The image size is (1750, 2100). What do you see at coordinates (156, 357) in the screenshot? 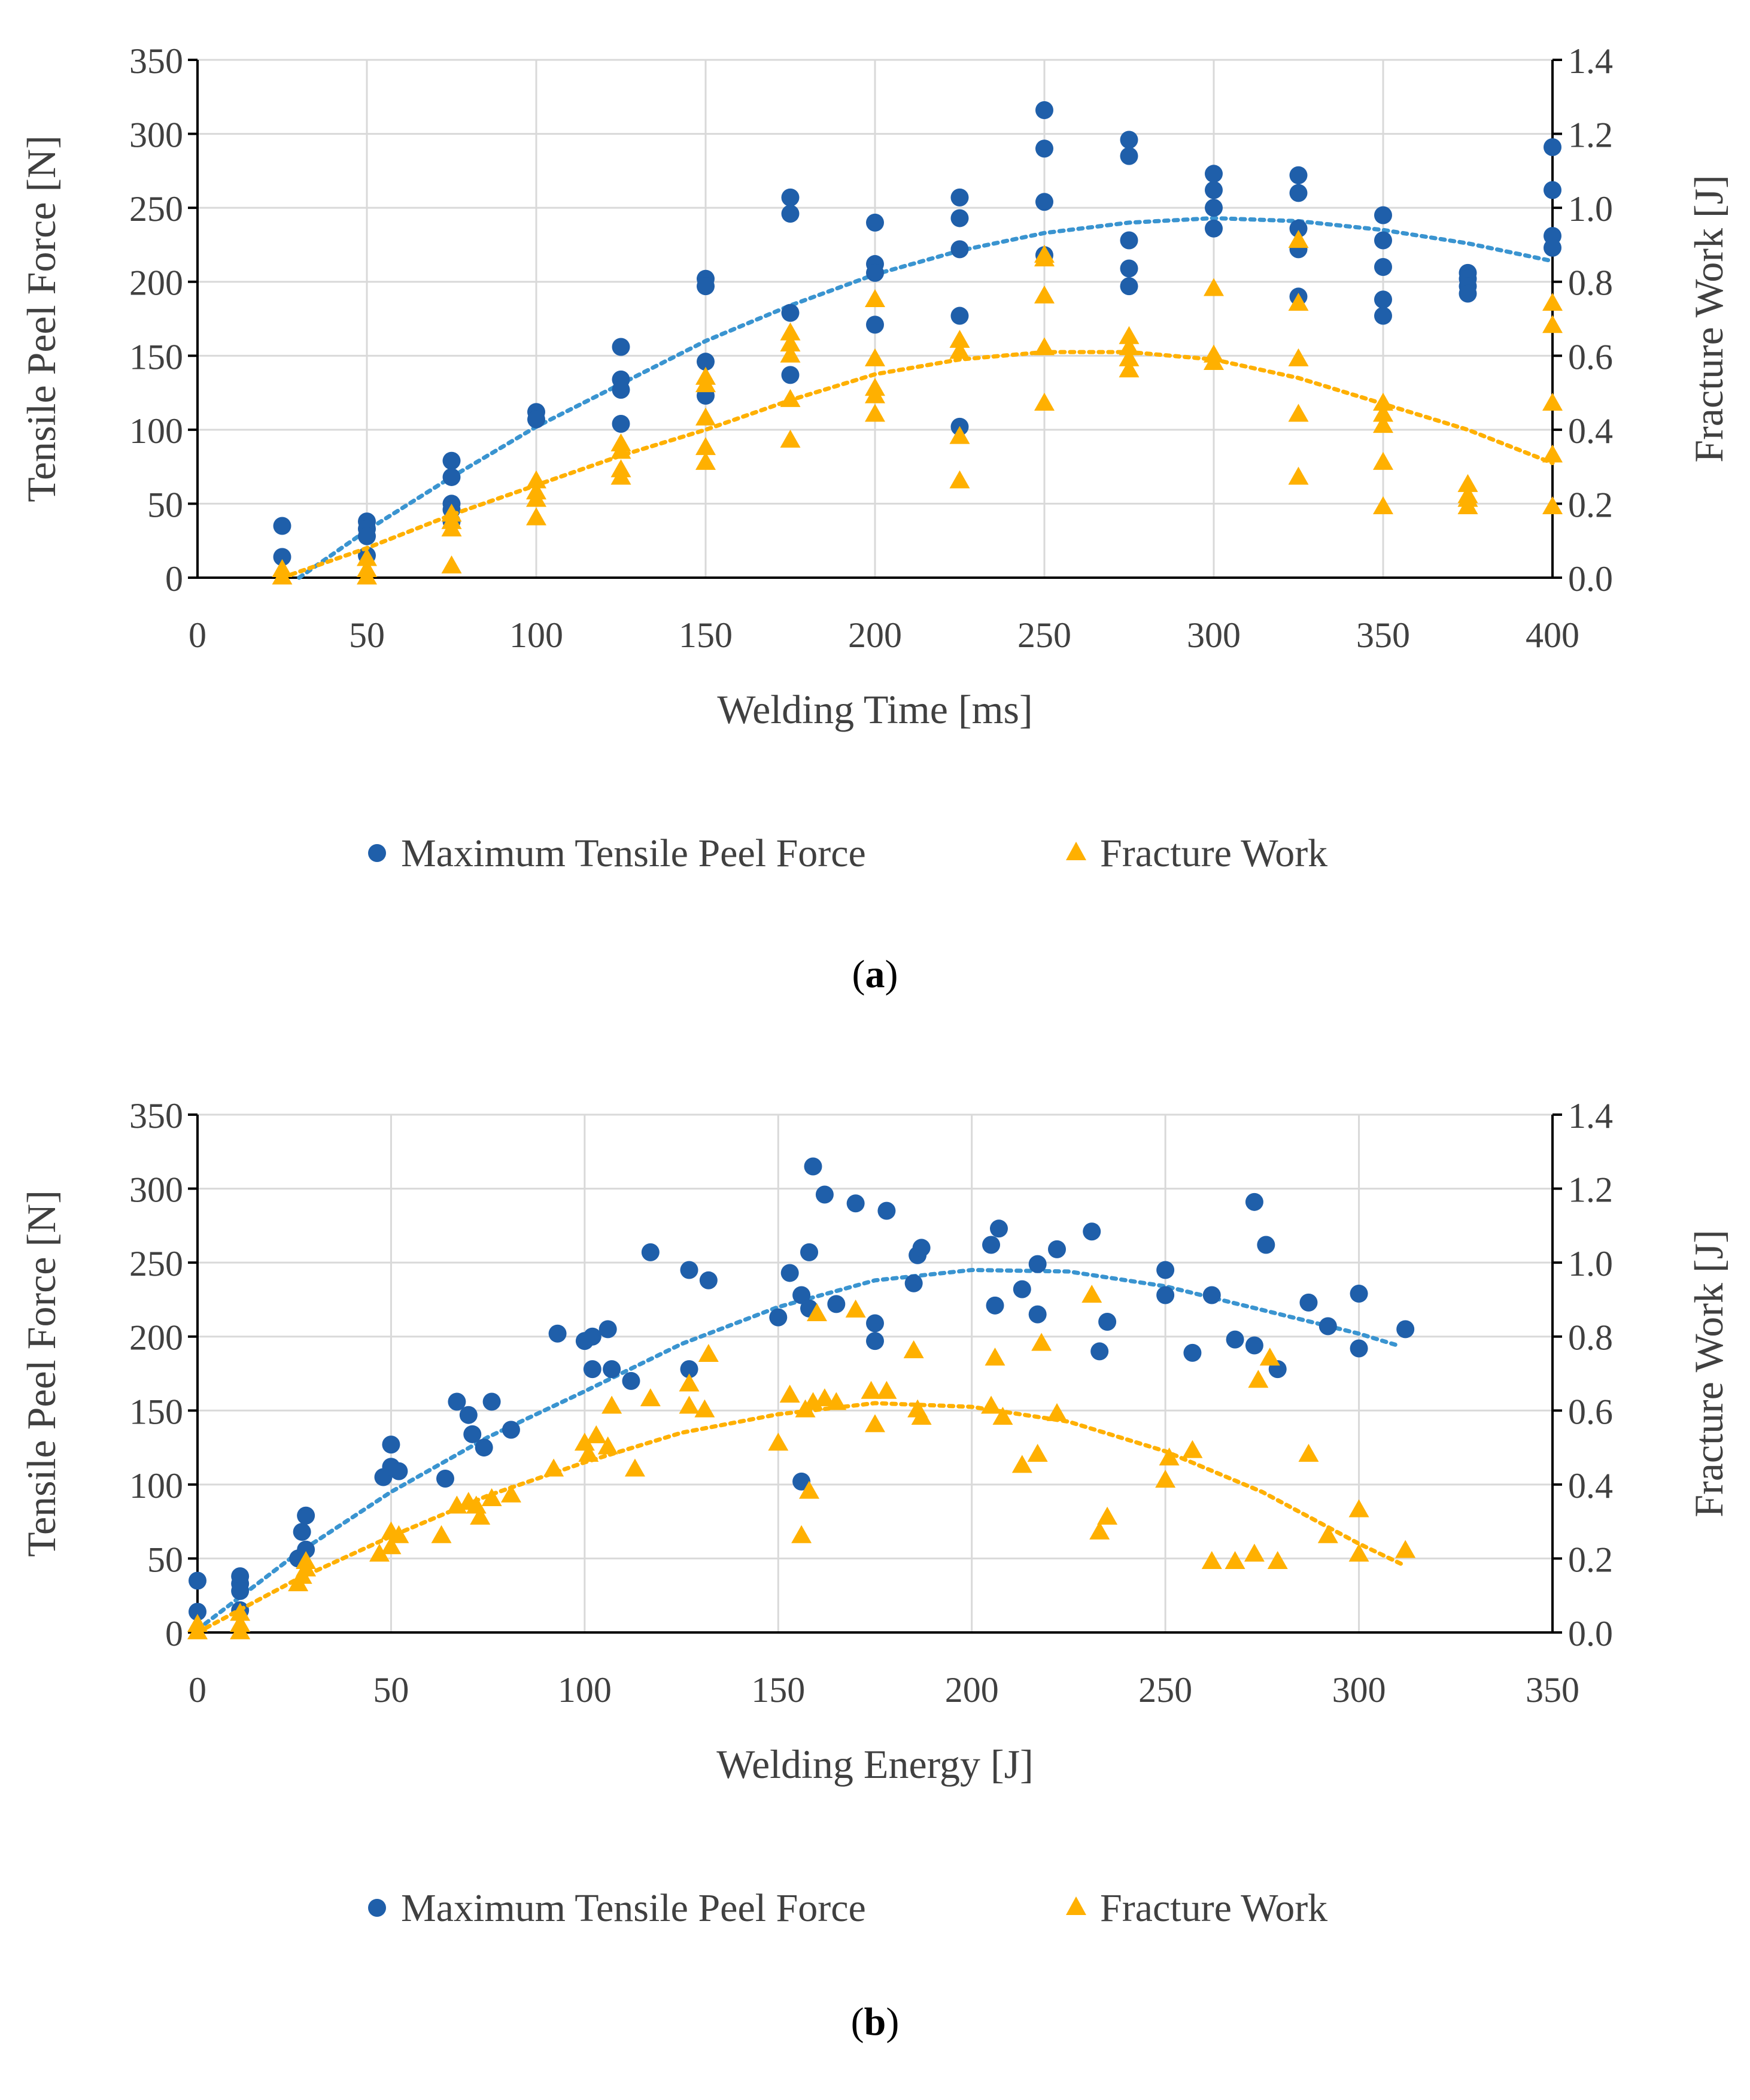
I see `y-tick-label: 150` at bounding box center [156, 357].